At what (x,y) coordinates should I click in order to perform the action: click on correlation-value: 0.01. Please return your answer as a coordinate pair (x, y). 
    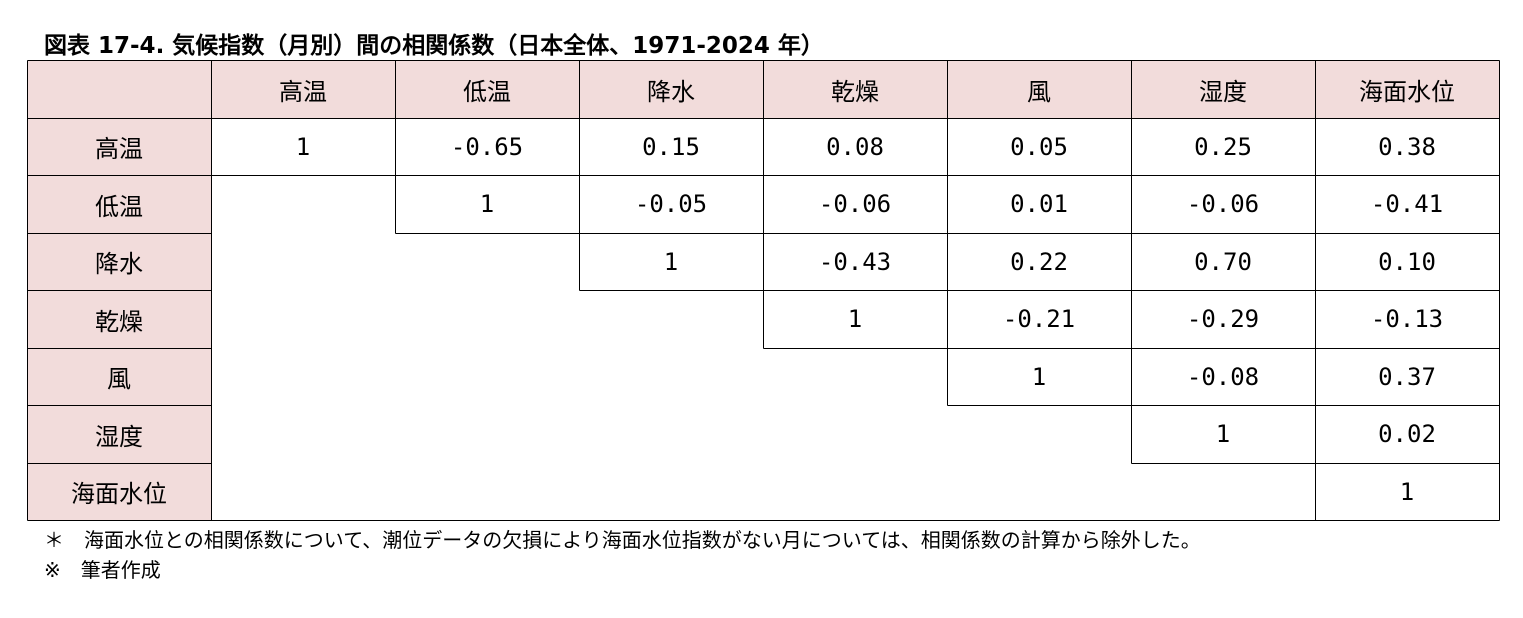
    Looking at the image, I should click on (1039, 204).